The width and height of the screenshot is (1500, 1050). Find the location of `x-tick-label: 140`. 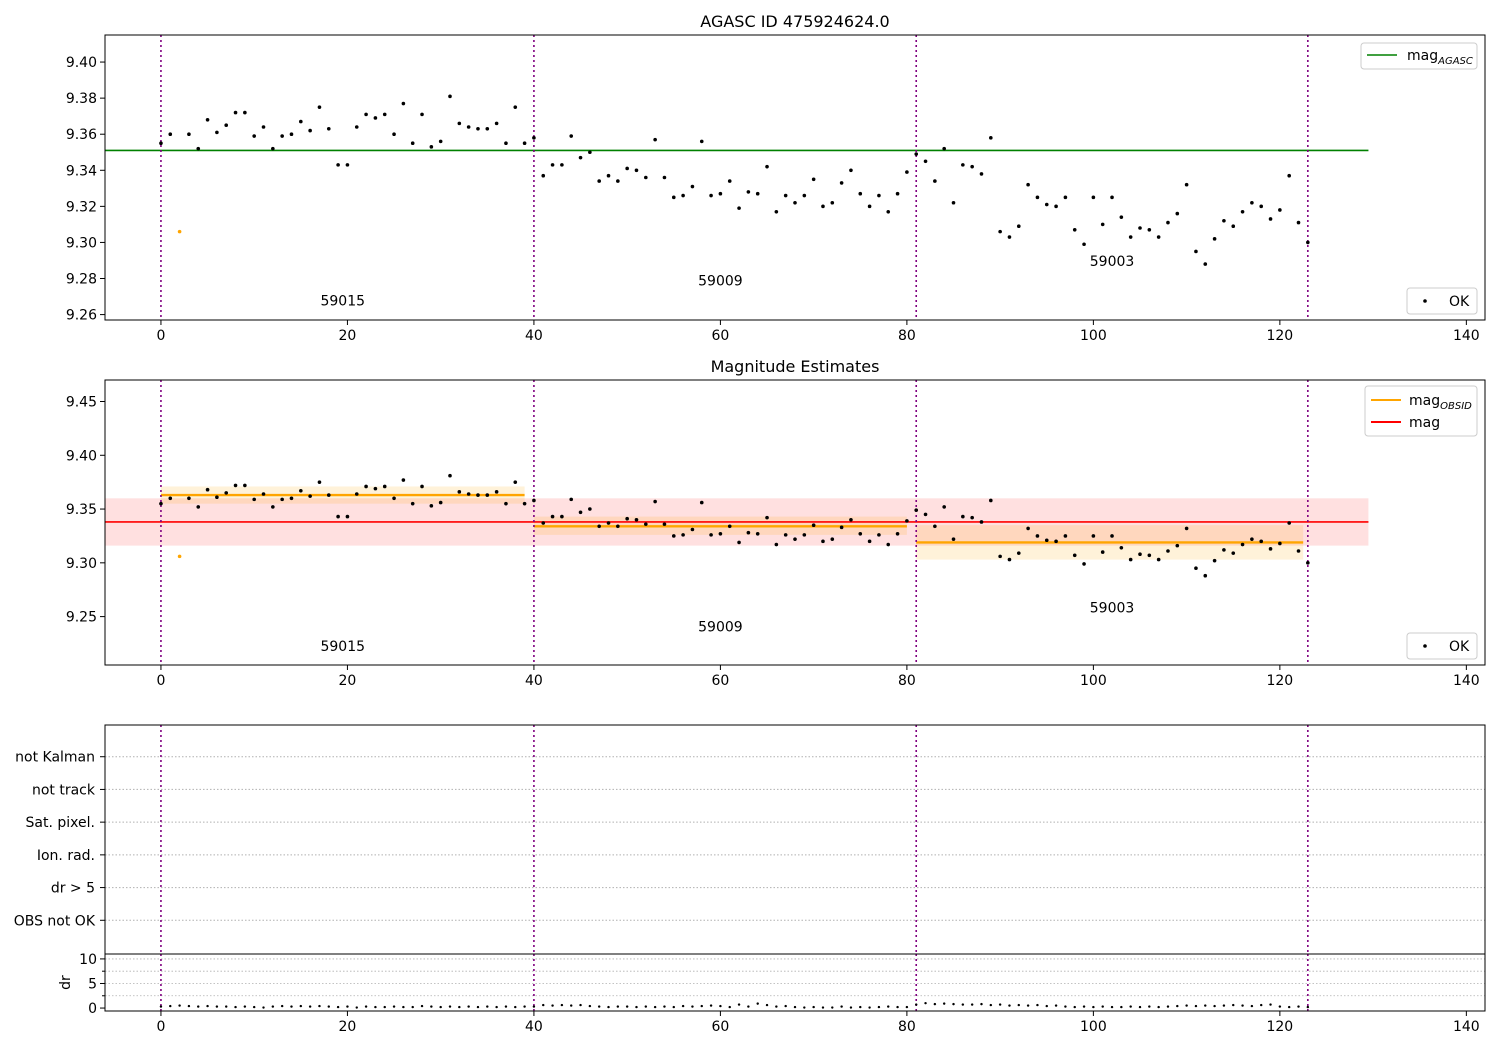

x-tick-label: 140 is located at coordinates (1466, 1027).